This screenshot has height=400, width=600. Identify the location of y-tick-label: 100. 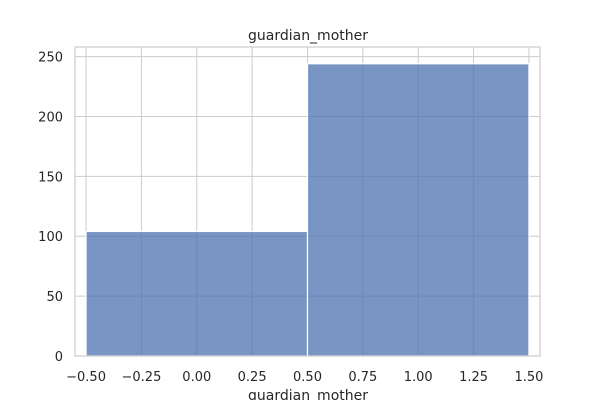
(50, 237).